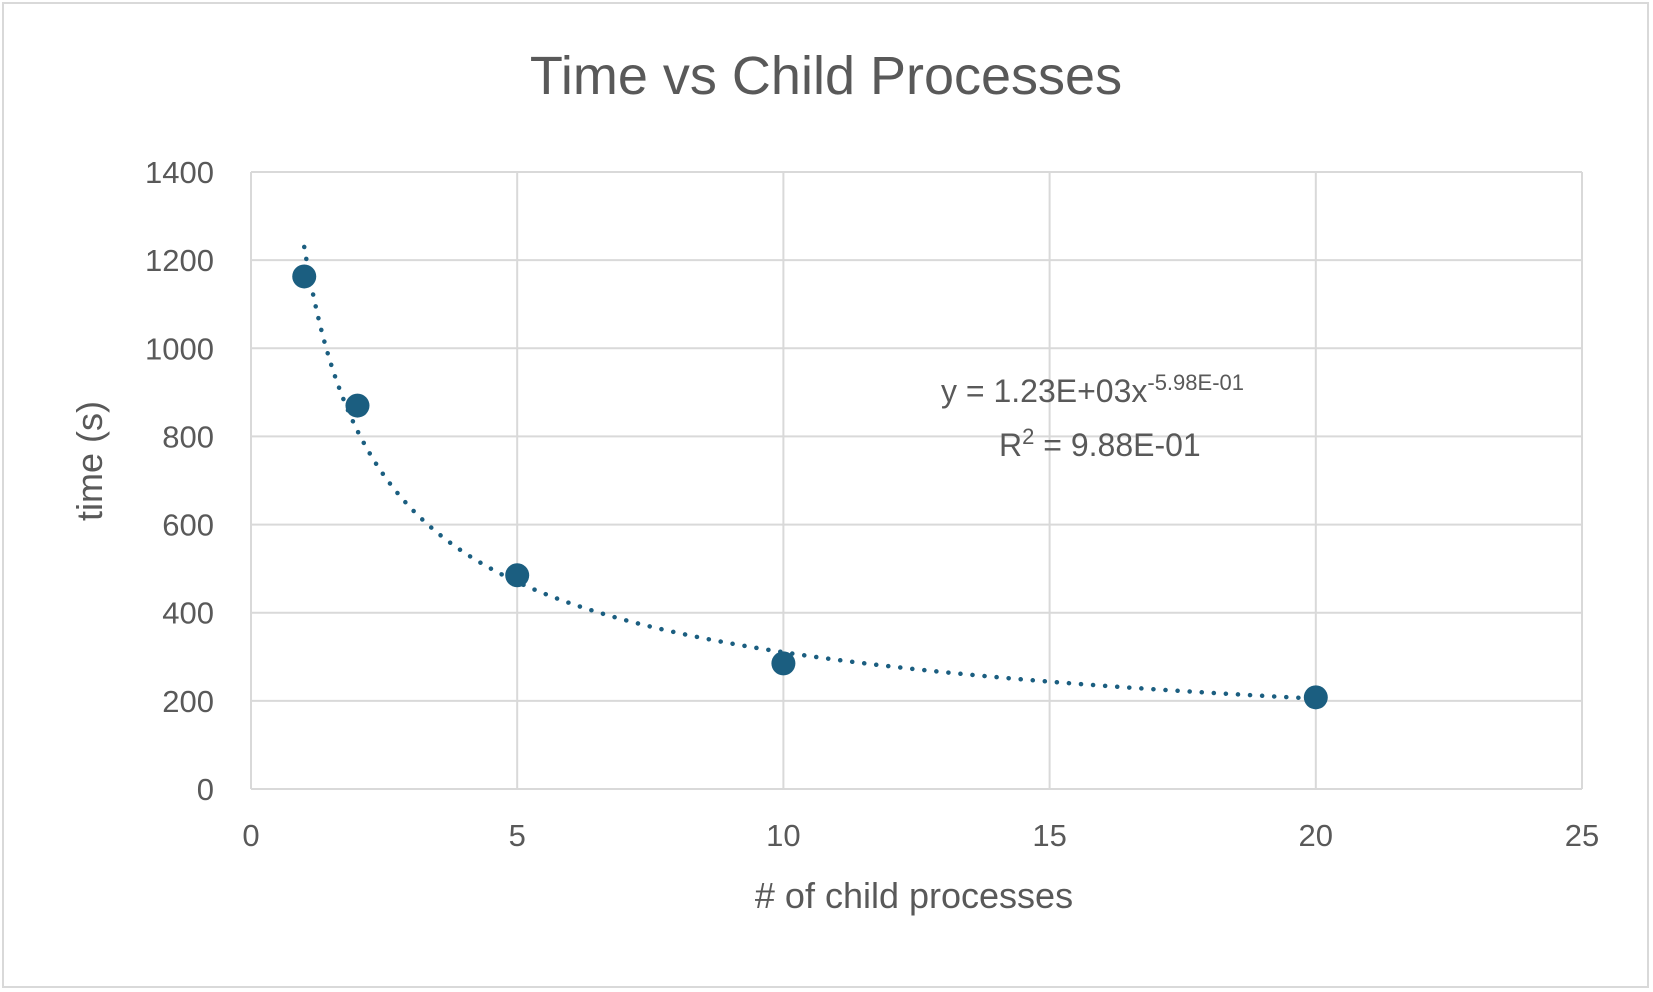  I want to click on equation-text: y = 1.23E+03x, so click(1044, 391).